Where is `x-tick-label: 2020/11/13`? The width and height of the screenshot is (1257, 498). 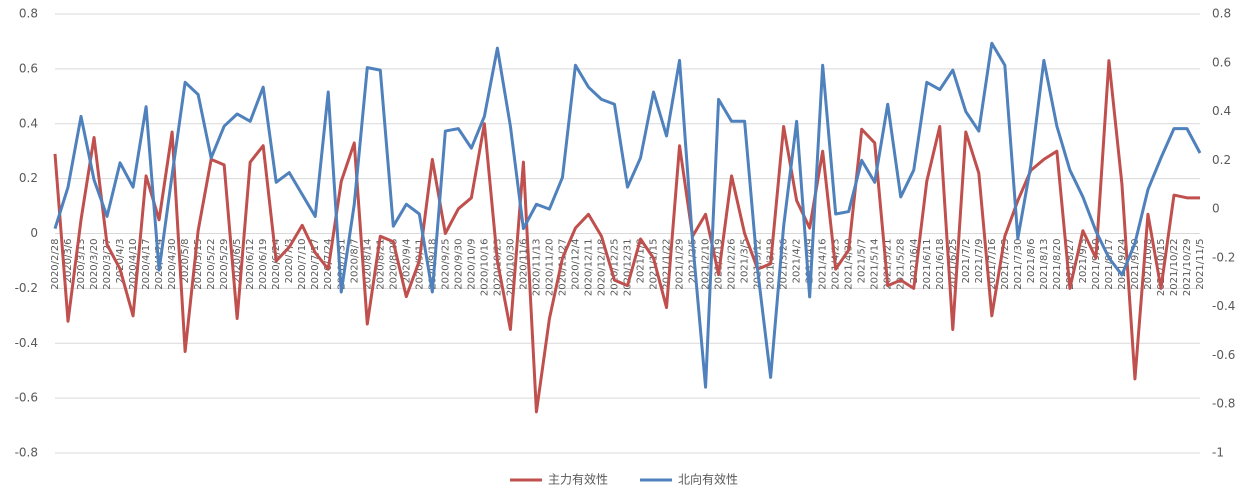
x-tick-label: 2020/11/13 is located at coordinates (536, 268).